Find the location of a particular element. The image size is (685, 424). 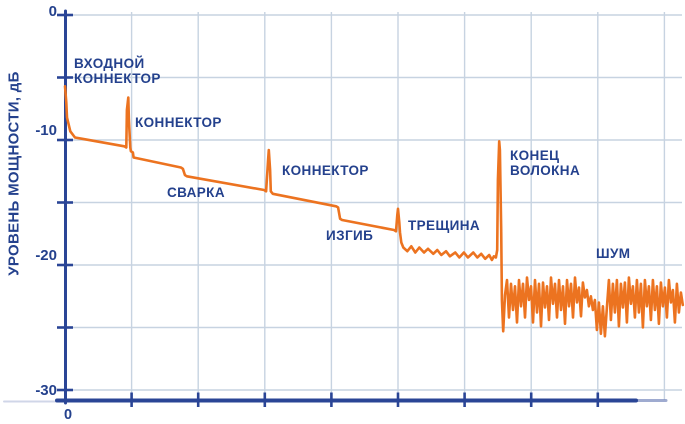

label-connector-3: КОННЕКТОР is located at coordinates (325, 170).